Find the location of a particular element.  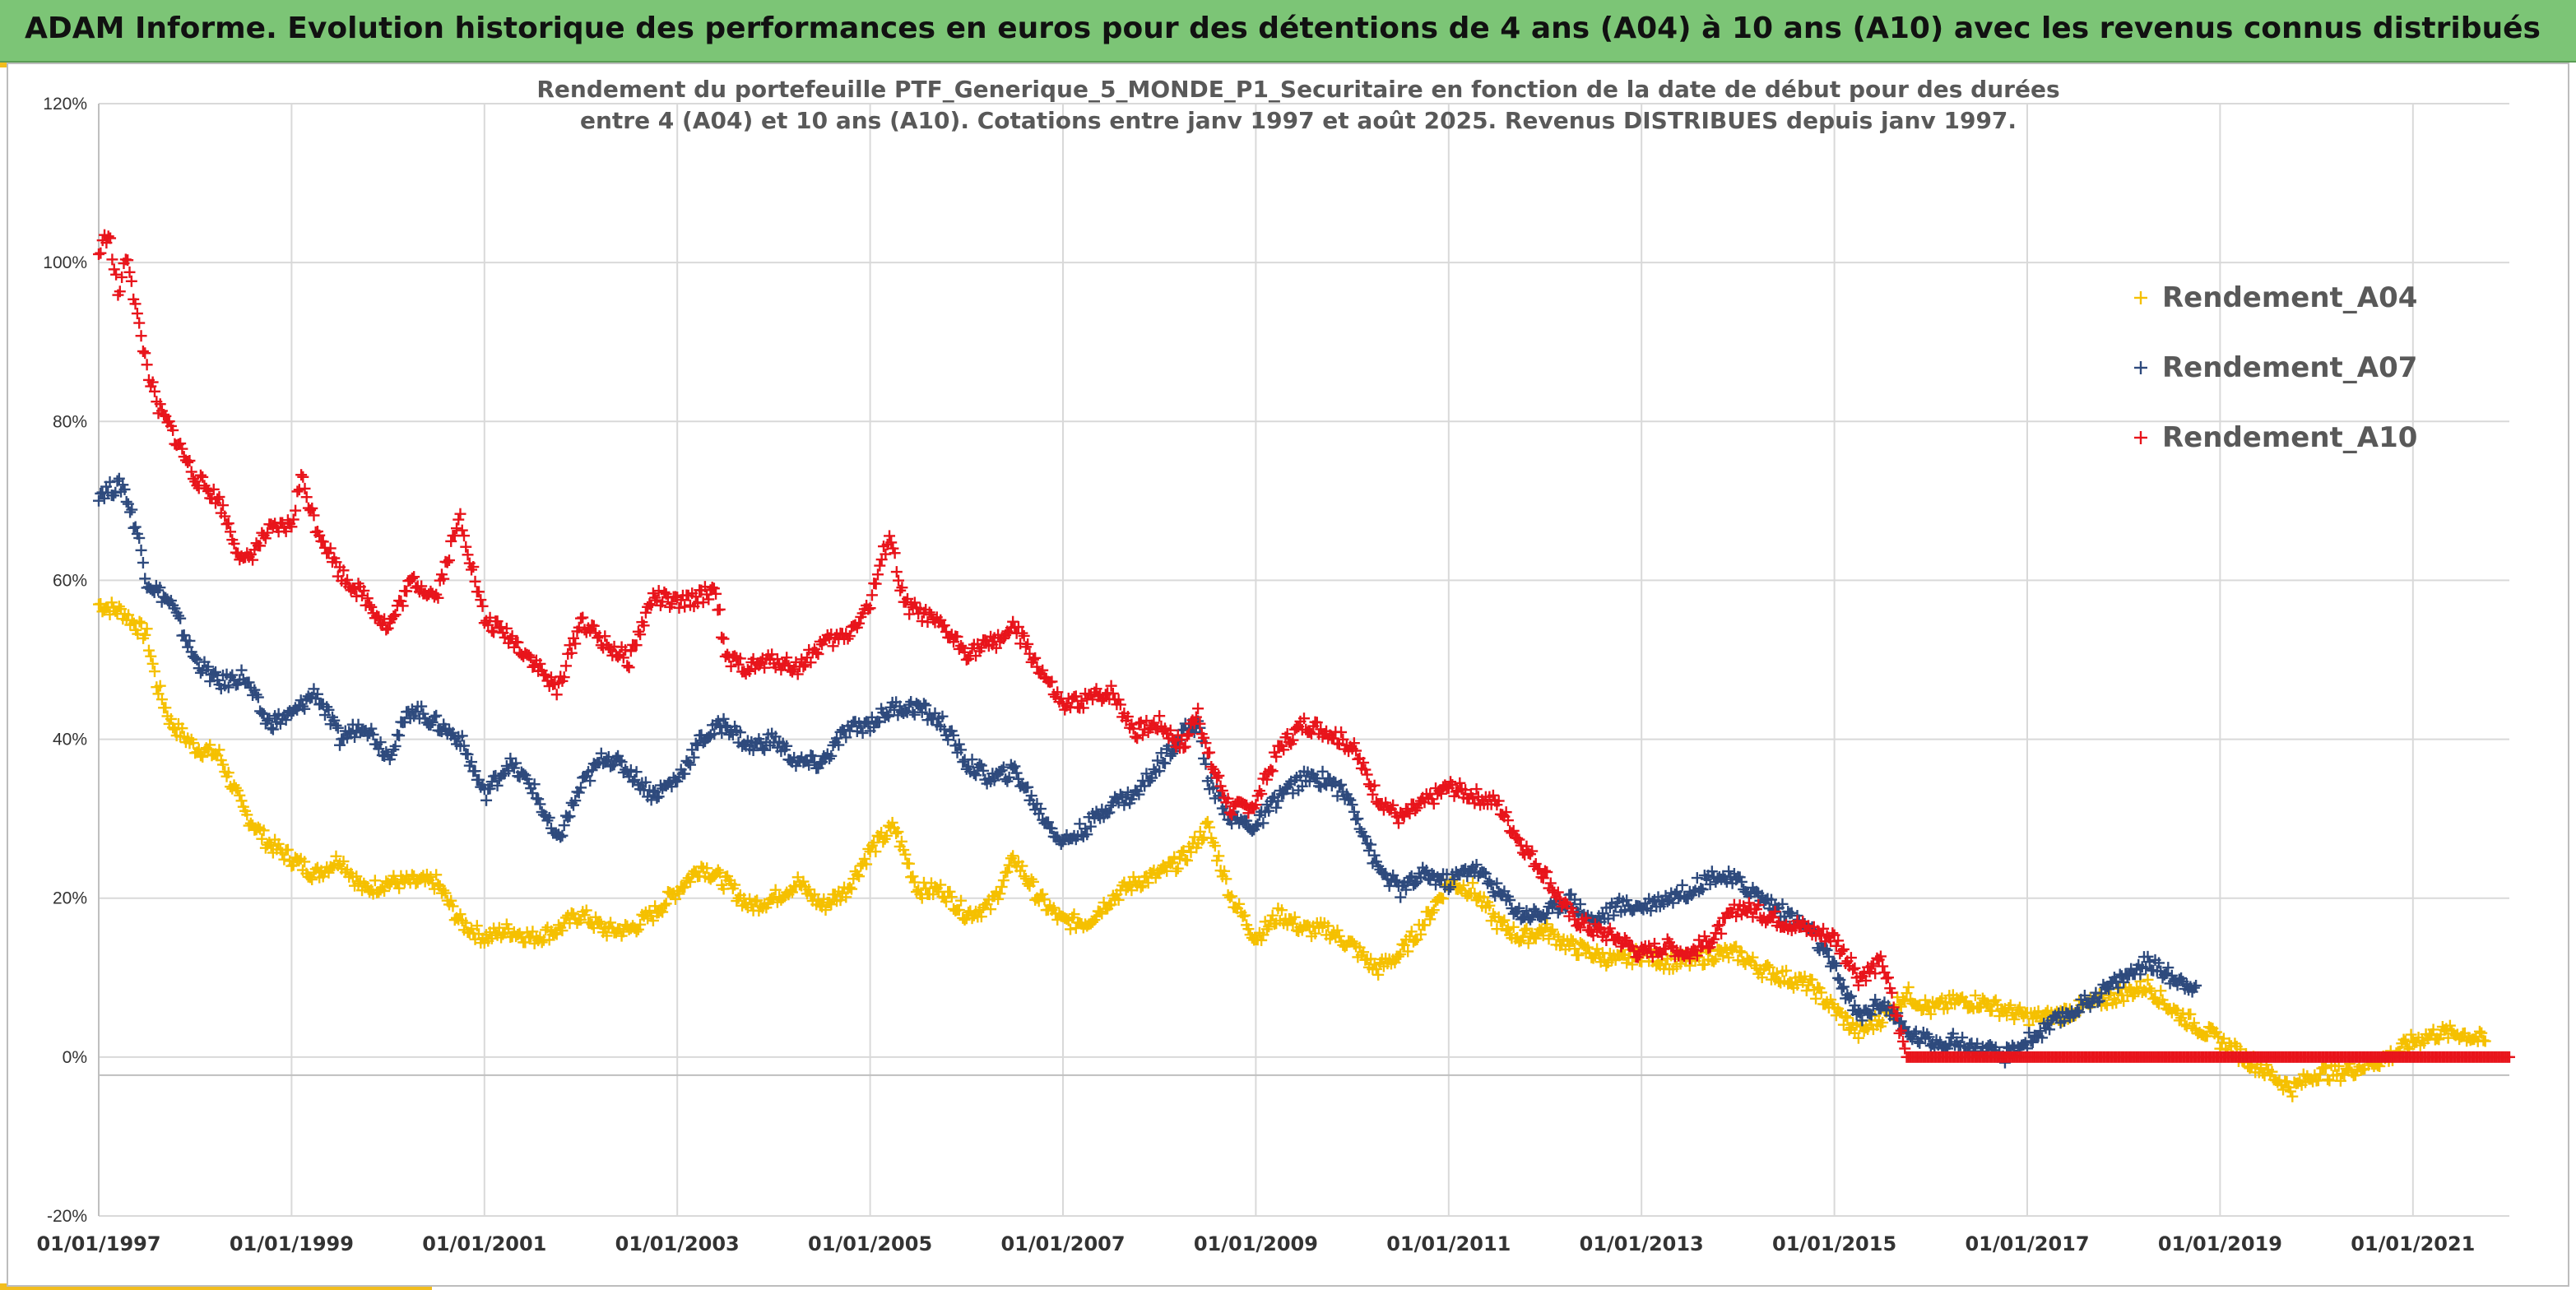

y-tick-label: 20% is located at coordinates (70, 899).